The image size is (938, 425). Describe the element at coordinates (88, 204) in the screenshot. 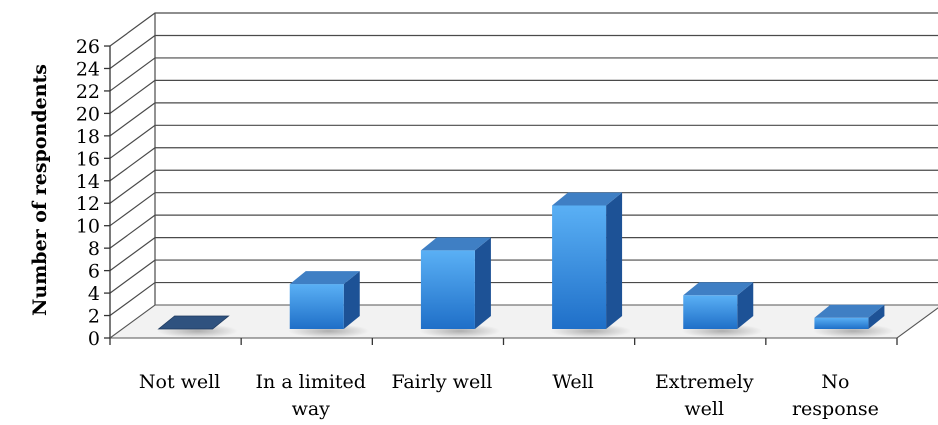

I see `y-tick-label: 12` at that location.